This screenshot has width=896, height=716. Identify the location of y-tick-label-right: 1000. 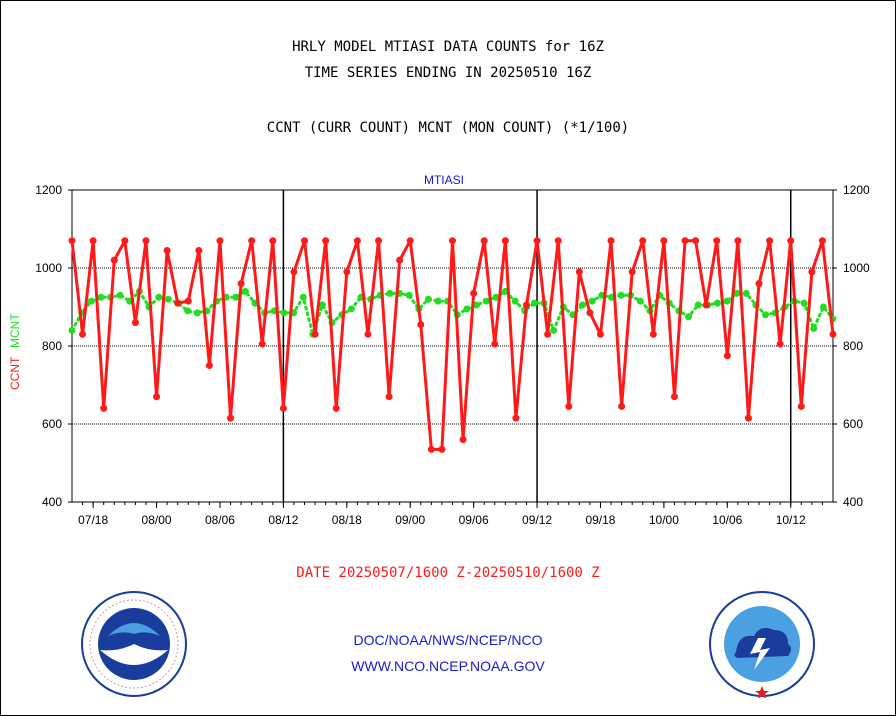
(856, 268).